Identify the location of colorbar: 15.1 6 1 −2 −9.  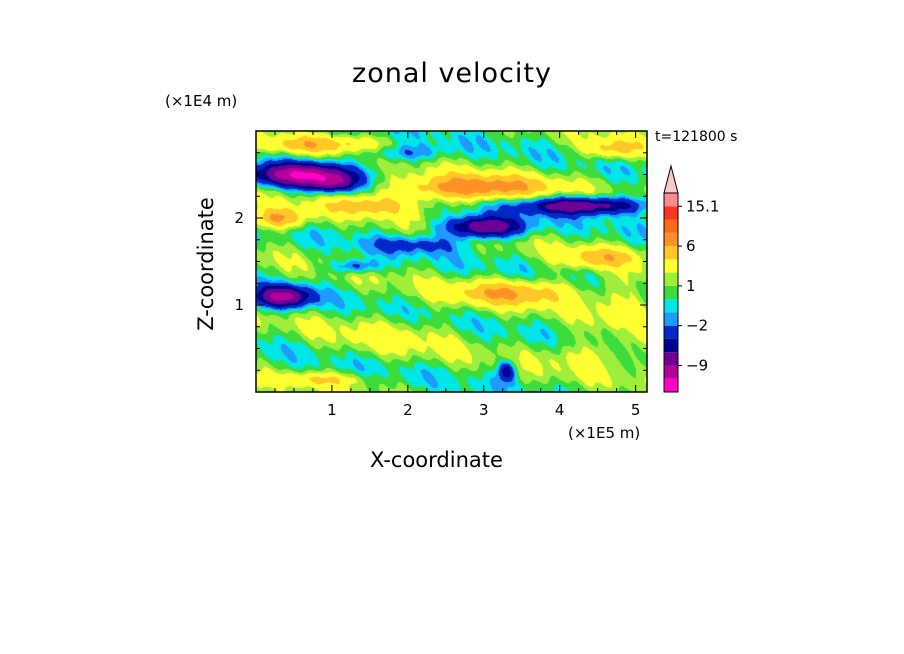
(691, 278).